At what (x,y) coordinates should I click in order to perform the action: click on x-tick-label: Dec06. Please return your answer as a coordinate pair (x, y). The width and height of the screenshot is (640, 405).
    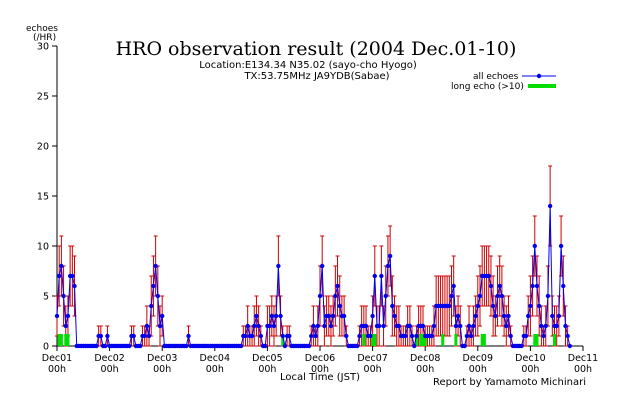
    Looking at the image, I should click on (320, 358).